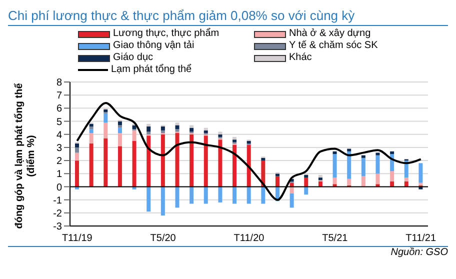 The image size is (456, 279). What do you see at coordinates (57, 214) in the screenshot?
I see `y-tick-label: -2` at bounding box center [57, 214].